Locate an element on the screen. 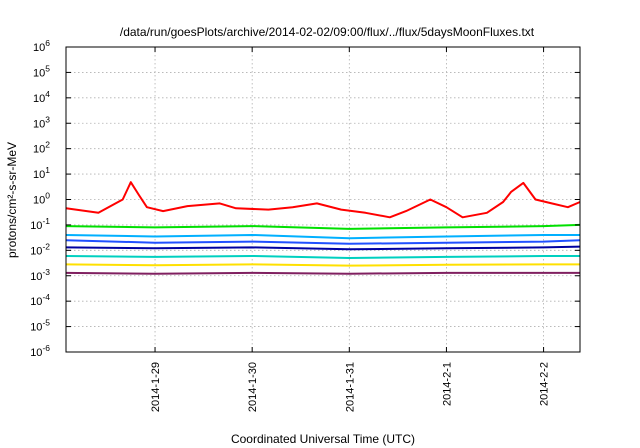 Image resolution: width=640 pixels, height=448 pixels. y-tick-label: 10⁴ is located at coordinates (41, 97).